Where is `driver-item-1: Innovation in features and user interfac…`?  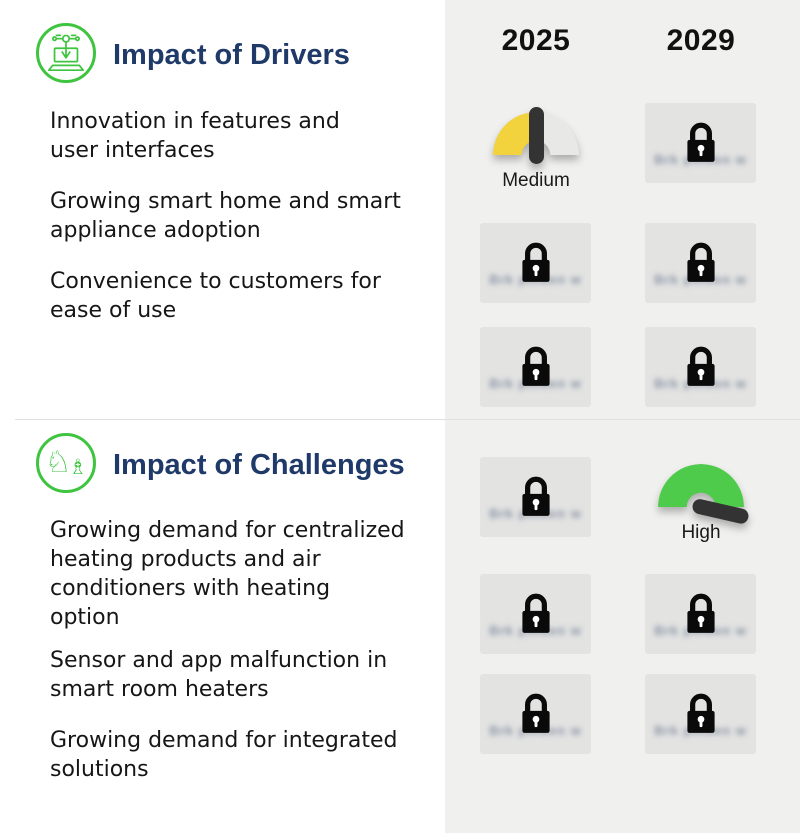
driver-item-1: Innovation in features and user interfac… is located at coordinates (195, 136).